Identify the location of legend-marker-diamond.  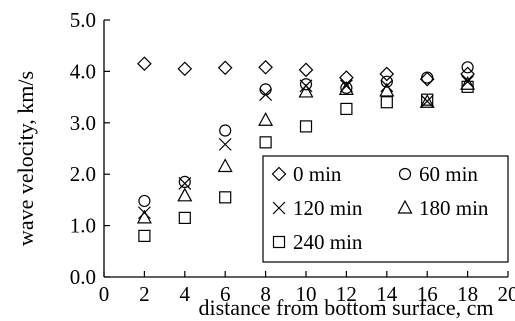
(279, 174).